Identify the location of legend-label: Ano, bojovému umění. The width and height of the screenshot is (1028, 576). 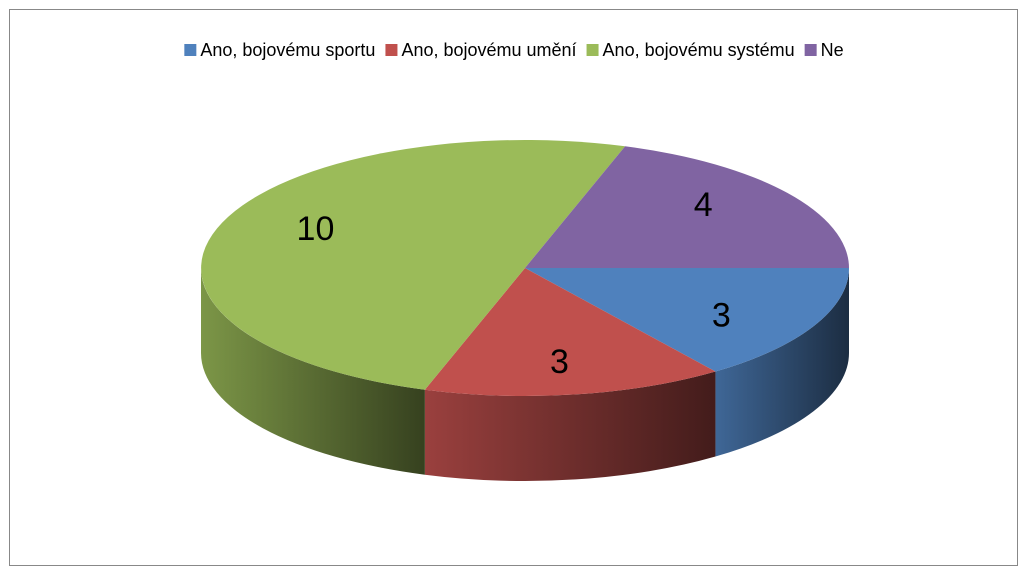
(488, 50).